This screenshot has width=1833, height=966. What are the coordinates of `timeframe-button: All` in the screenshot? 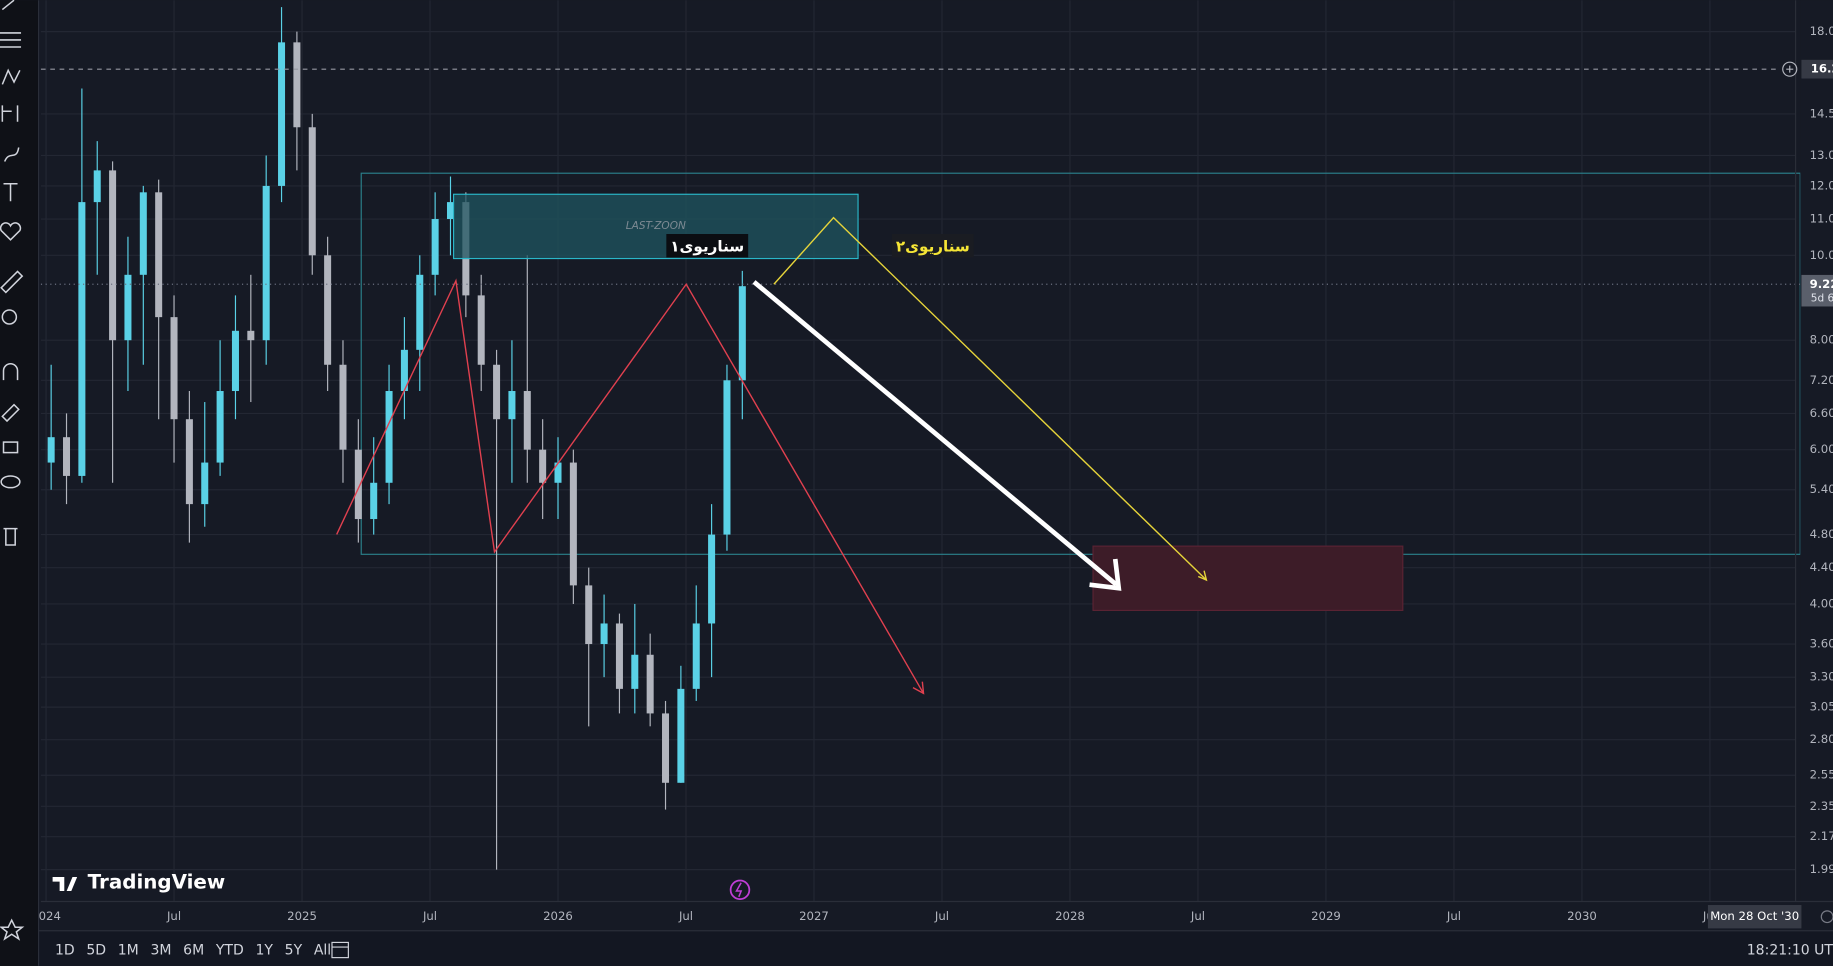 It's located at (322, 951).